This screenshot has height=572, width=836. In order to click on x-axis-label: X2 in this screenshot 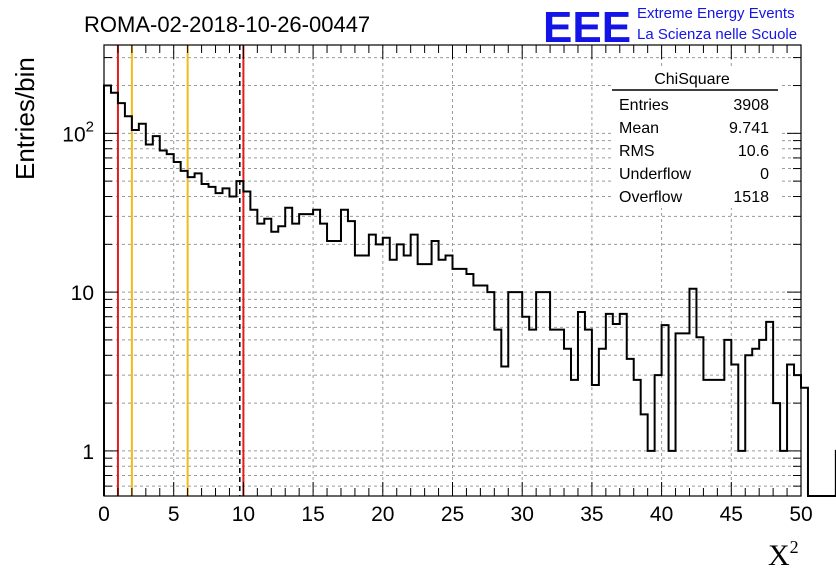, I will do `click(783, 554)`.